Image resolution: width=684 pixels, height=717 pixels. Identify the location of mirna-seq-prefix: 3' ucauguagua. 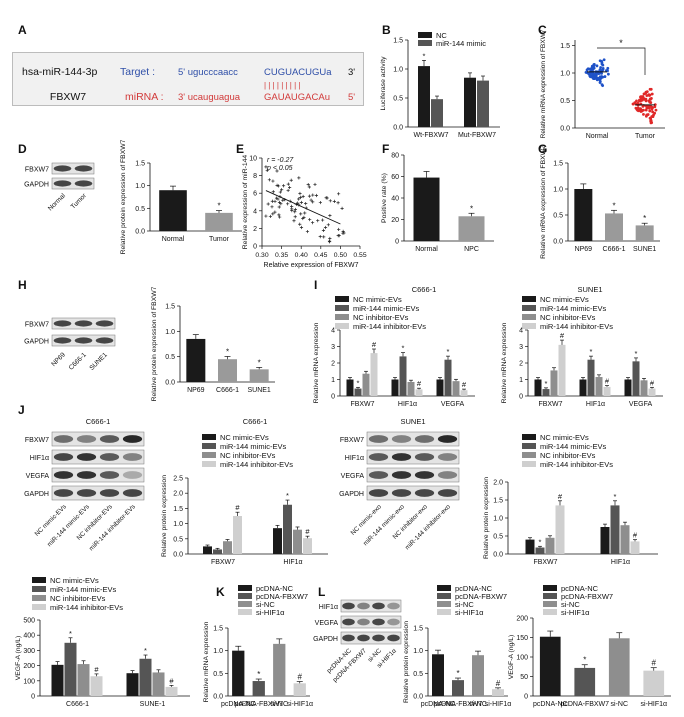
(209, 97).